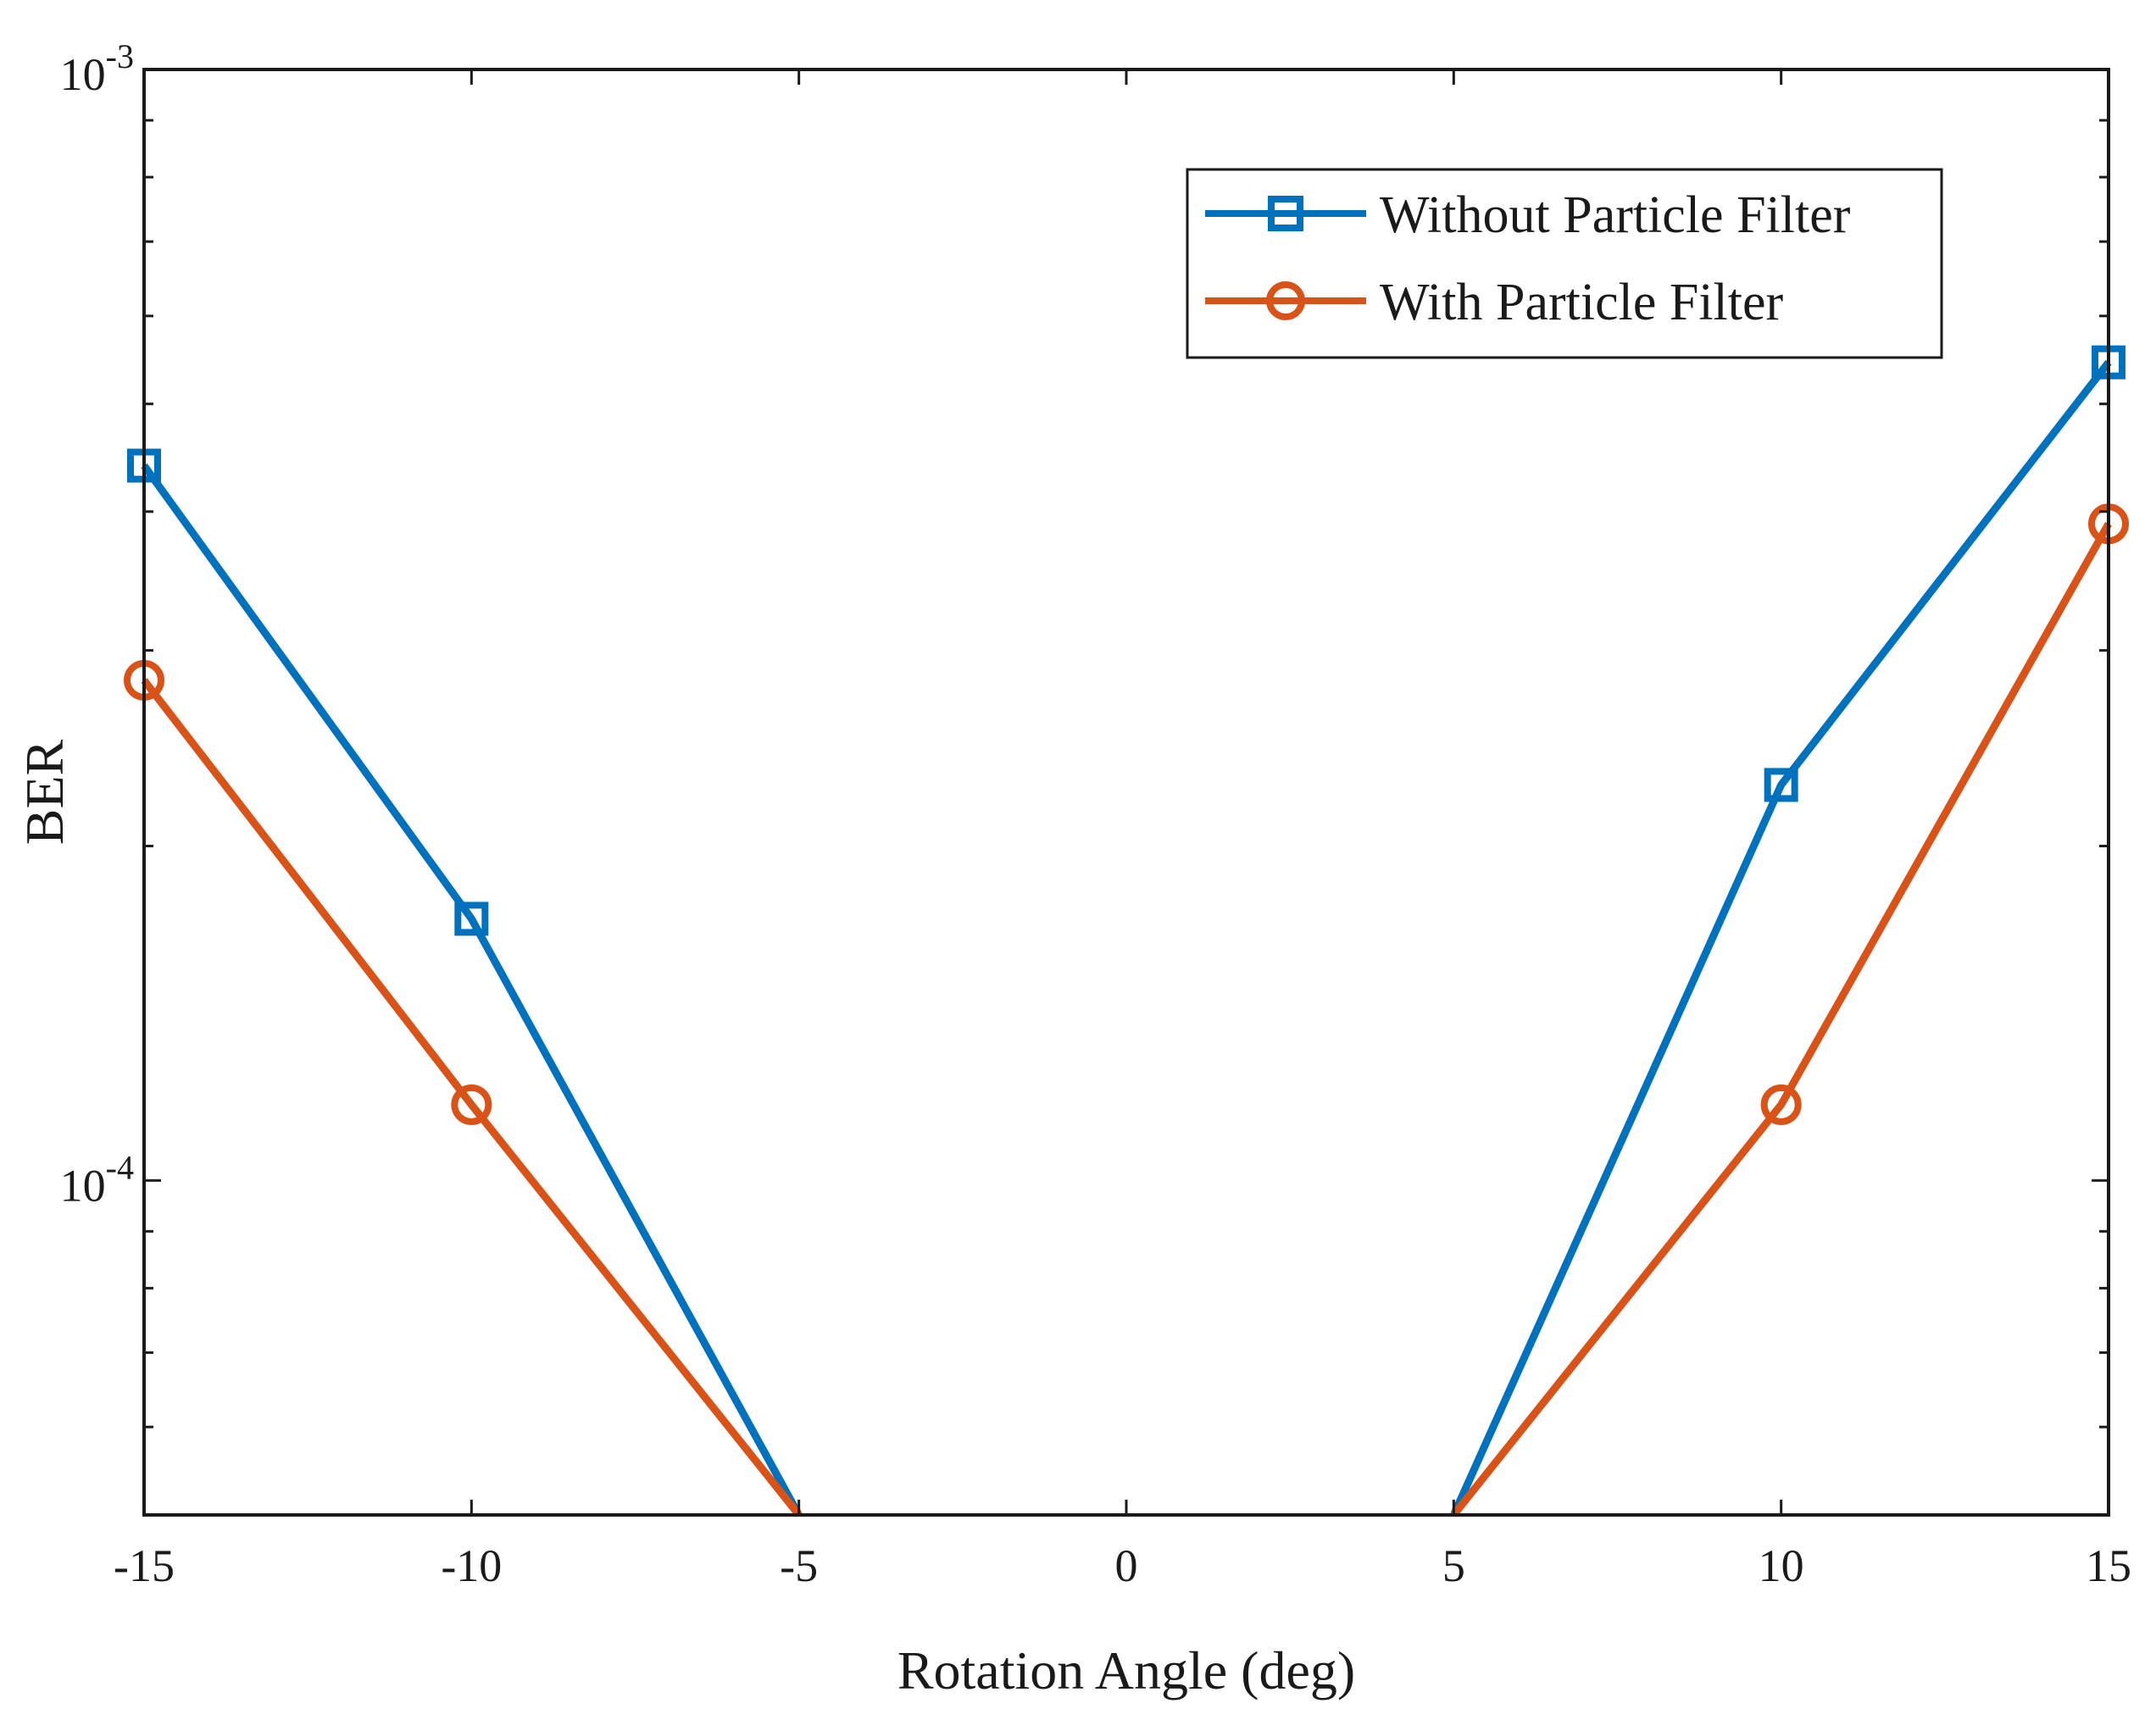 This screenshot has height=1731, width=2156. I want to click on x-tick-label: -5, so click(799, 1565).